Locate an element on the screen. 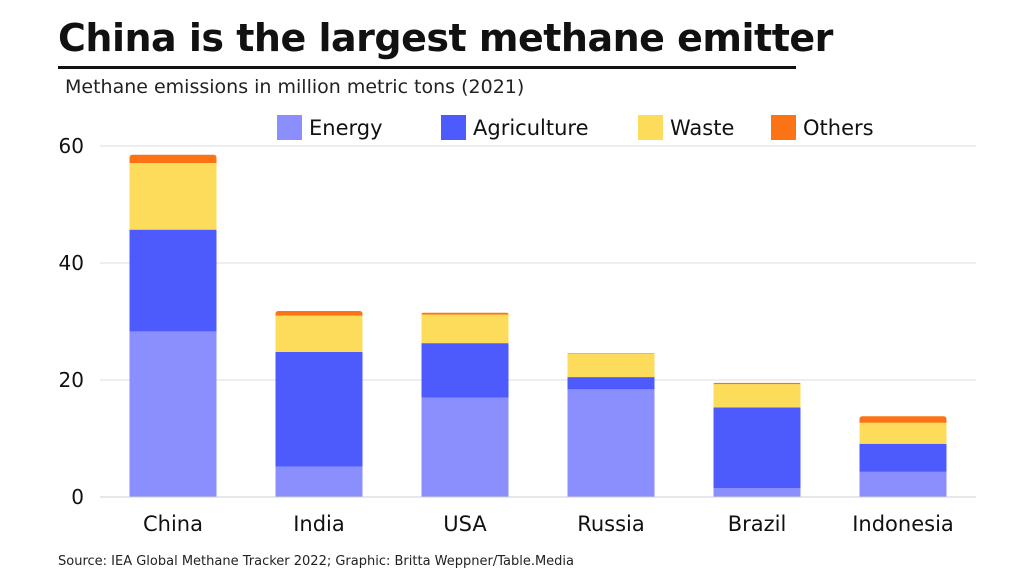 The image size is (1024, 576). legend: Energy Agriculture Waste Others is located at coordinates (575, 127).